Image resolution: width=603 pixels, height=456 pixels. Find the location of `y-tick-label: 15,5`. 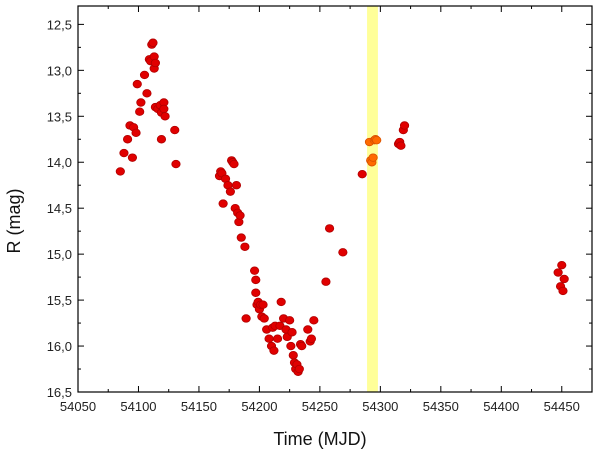

y-tick-label: 15,5 is located at coordinates (59, 300).